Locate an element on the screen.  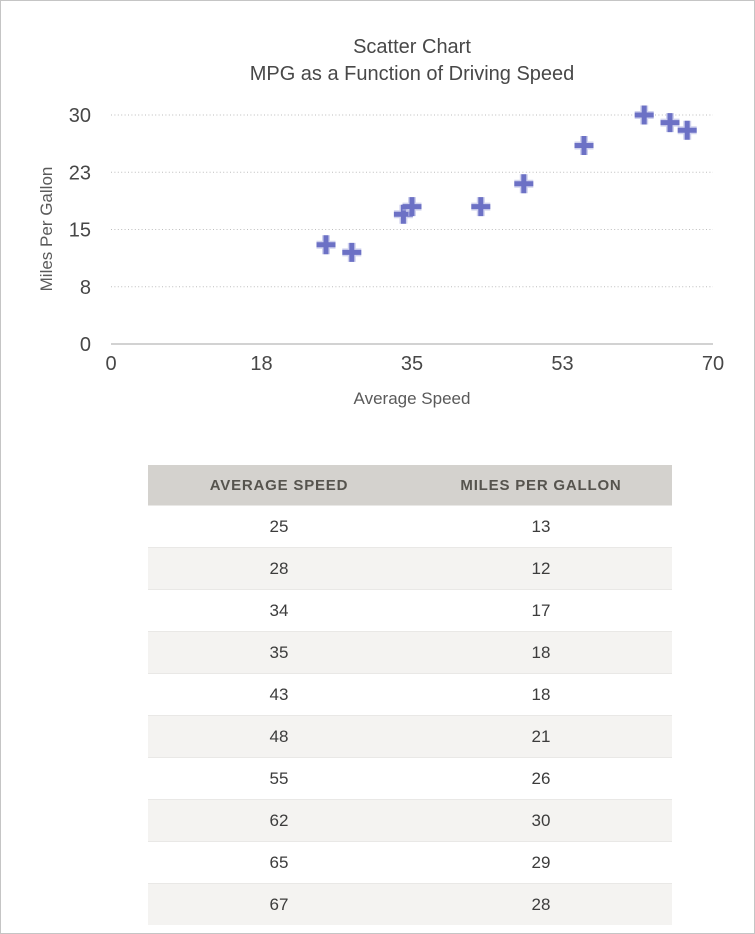
table-row: 43 18 is located at coordinates (410, 694).